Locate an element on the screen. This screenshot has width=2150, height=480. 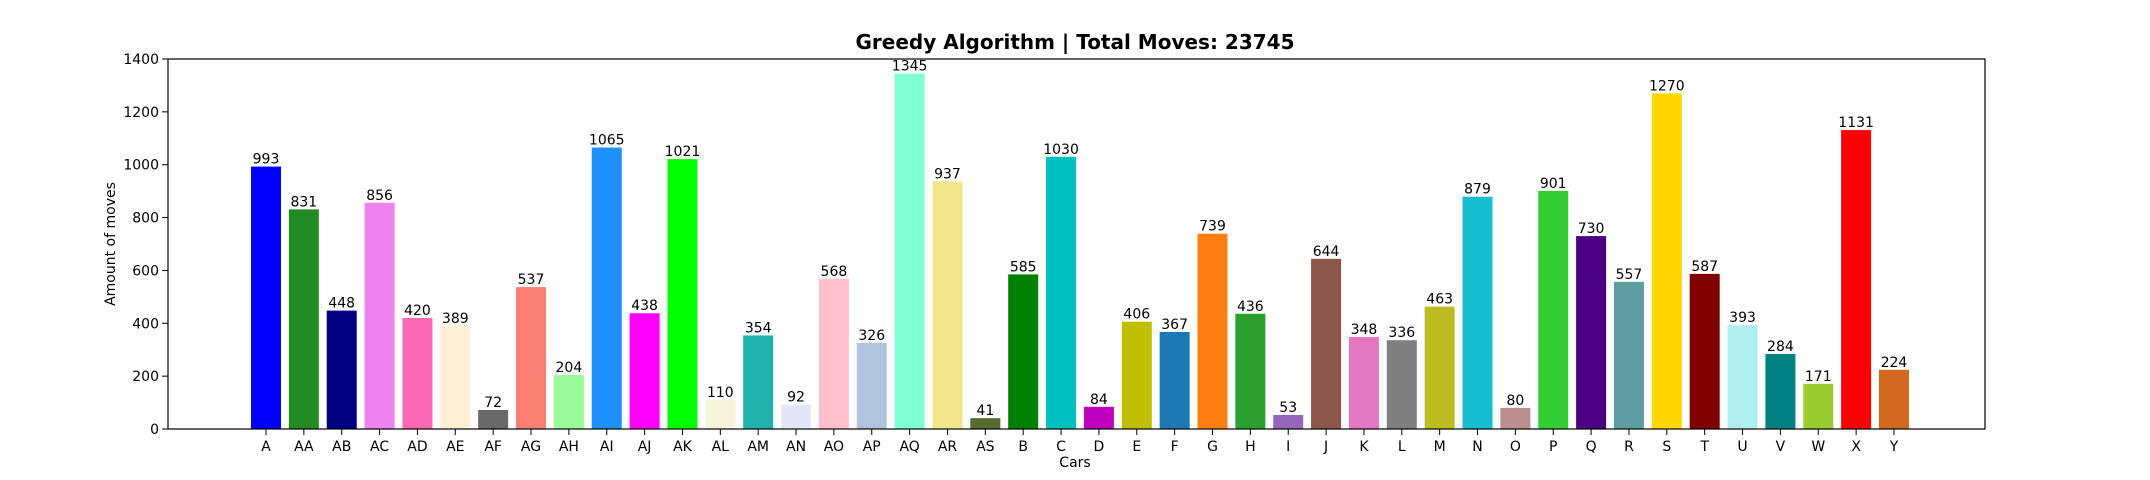
bar-value-label: 406 is located at coordinates (1136, 315).